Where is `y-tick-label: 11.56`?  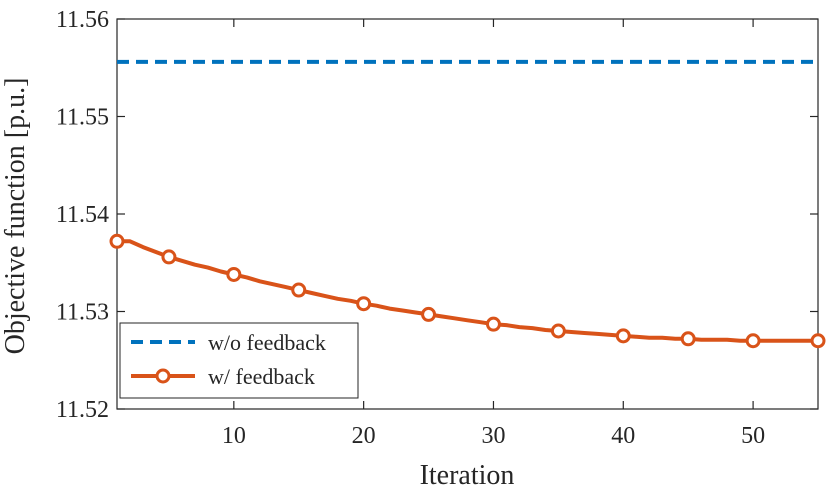
y-tick-label: 11.56 is located at coordinates (82, 20).